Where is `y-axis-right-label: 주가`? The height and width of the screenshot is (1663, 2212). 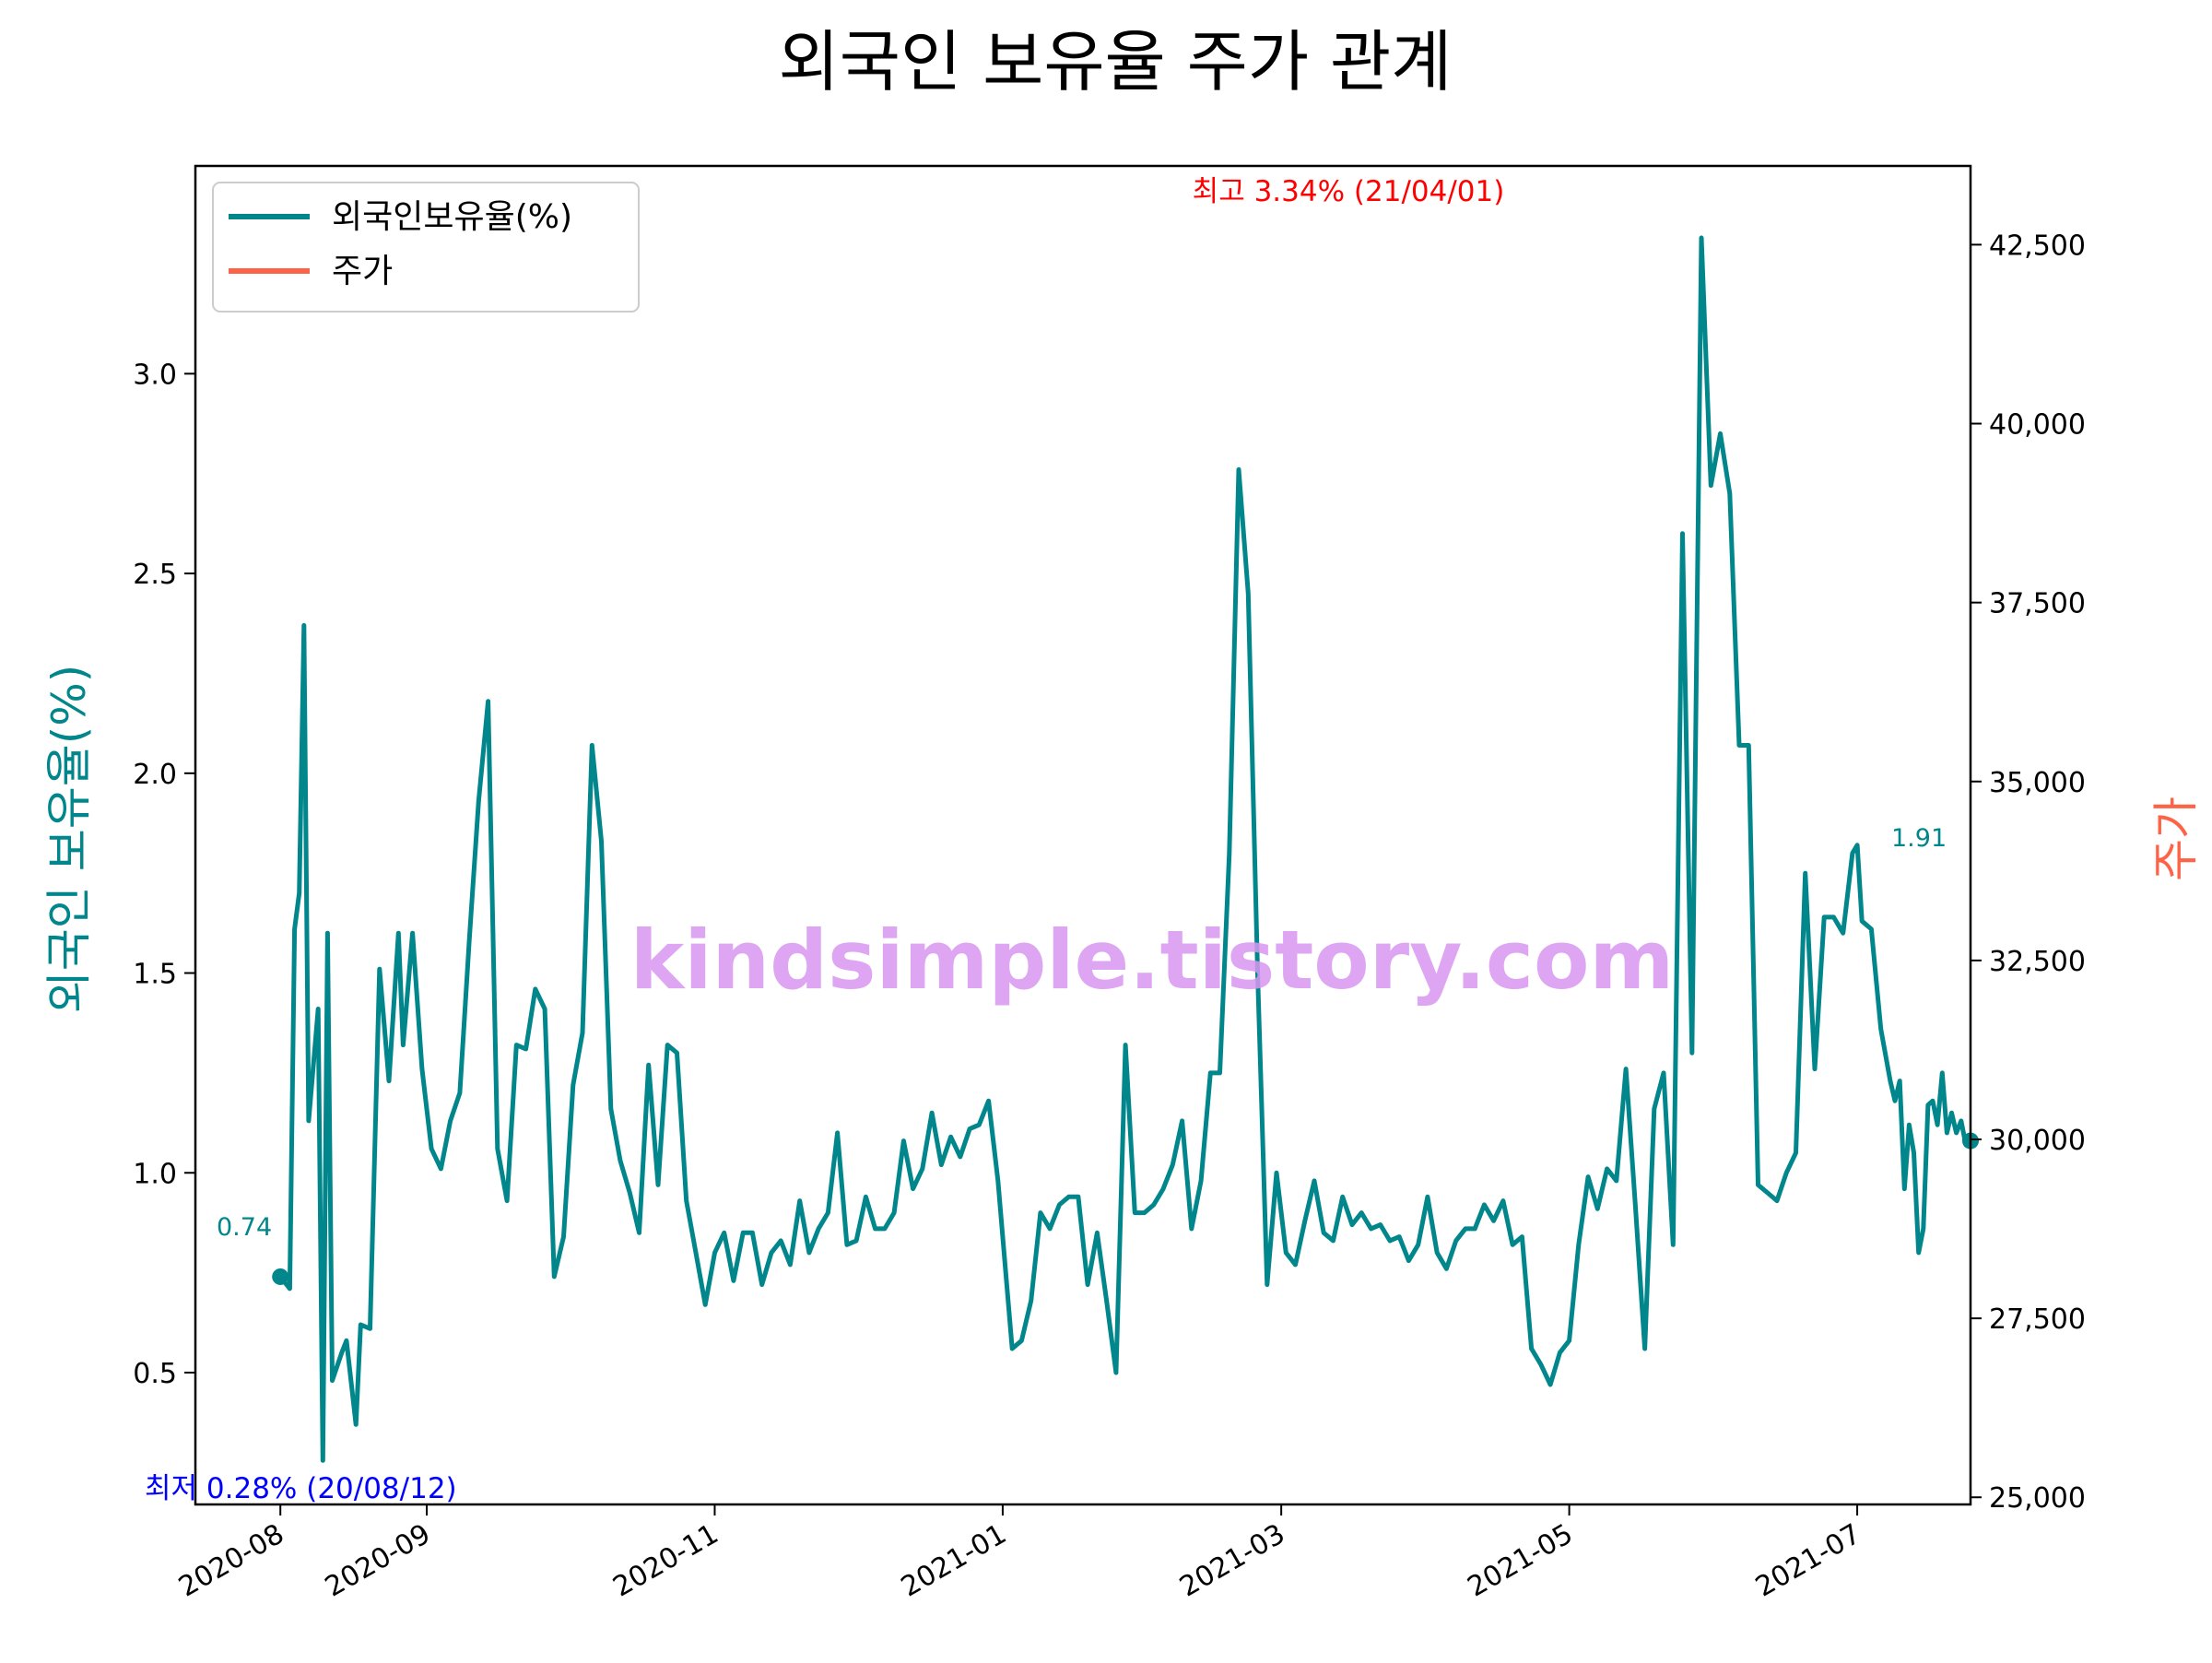
y-axis-right-label: 주가 is located at coordinates (2176, 838).